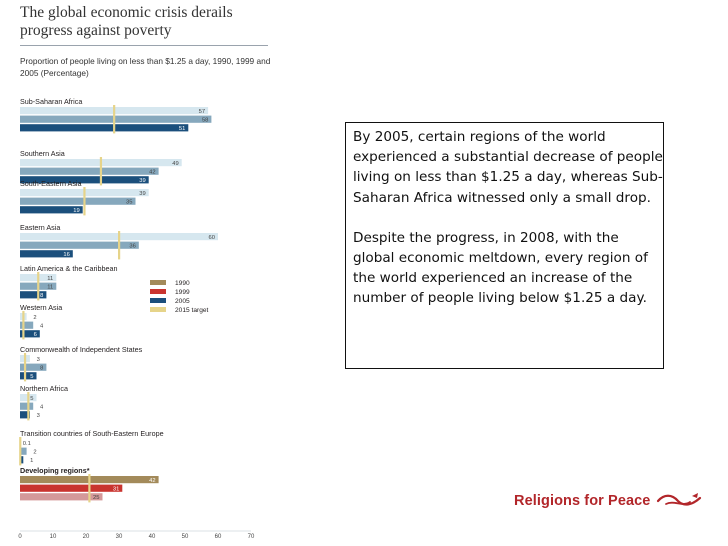 The image size is (728, 546). I want to click on data-label: 25, so click(96, 498).